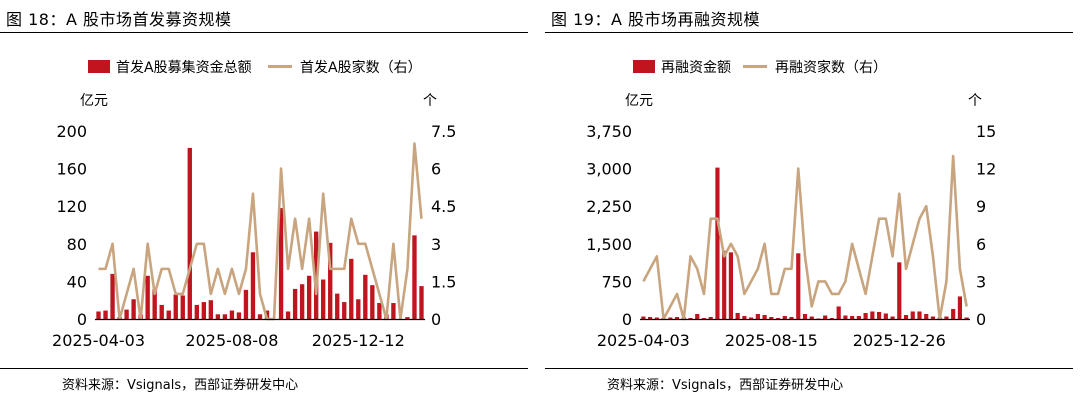 Image resolution: width=1080 pixels, height=406 pixels. What do you see at coordinates (831, 67) in the screenshot?
I see `legend-line-label: 再融资家数（右）` at bounding box center [831, 67].